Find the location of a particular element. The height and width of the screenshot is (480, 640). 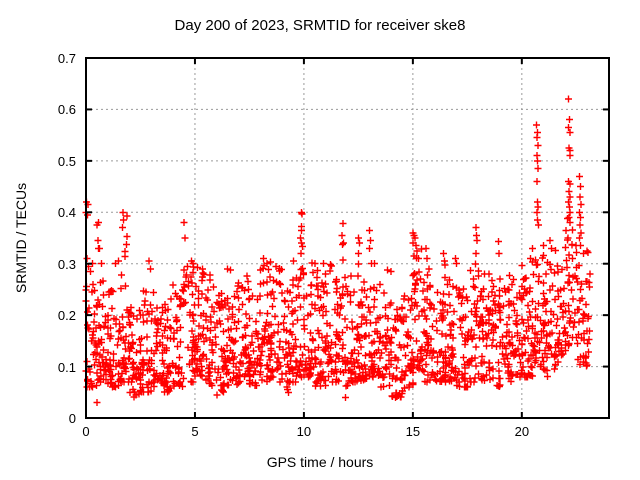

x-tick-label: 0 is located at coordinates (86, 431).